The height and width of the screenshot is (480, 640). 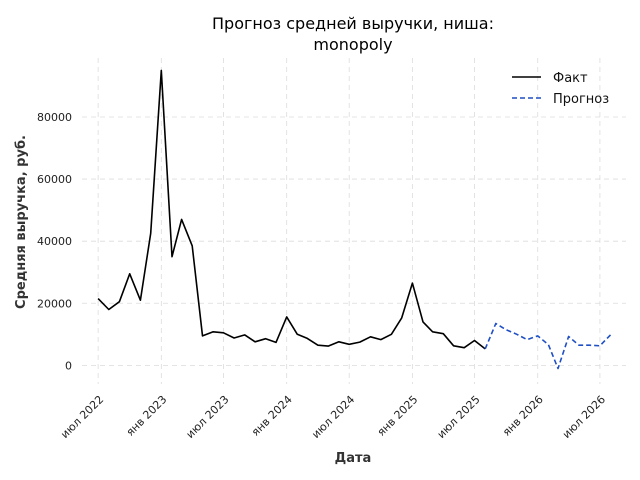 I want to click on y-tick-labels: 0 20000 40000 60000 80000, so click(x=54, y=241).